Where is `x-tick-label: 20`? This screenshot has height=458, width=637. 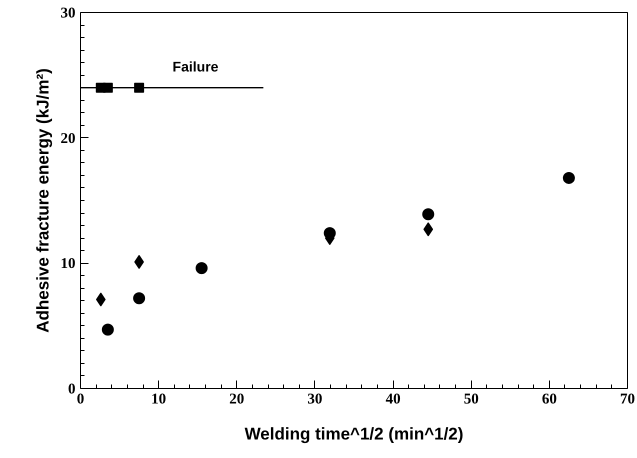
x-tick-label: 20 is located at coordinates (236, 400).